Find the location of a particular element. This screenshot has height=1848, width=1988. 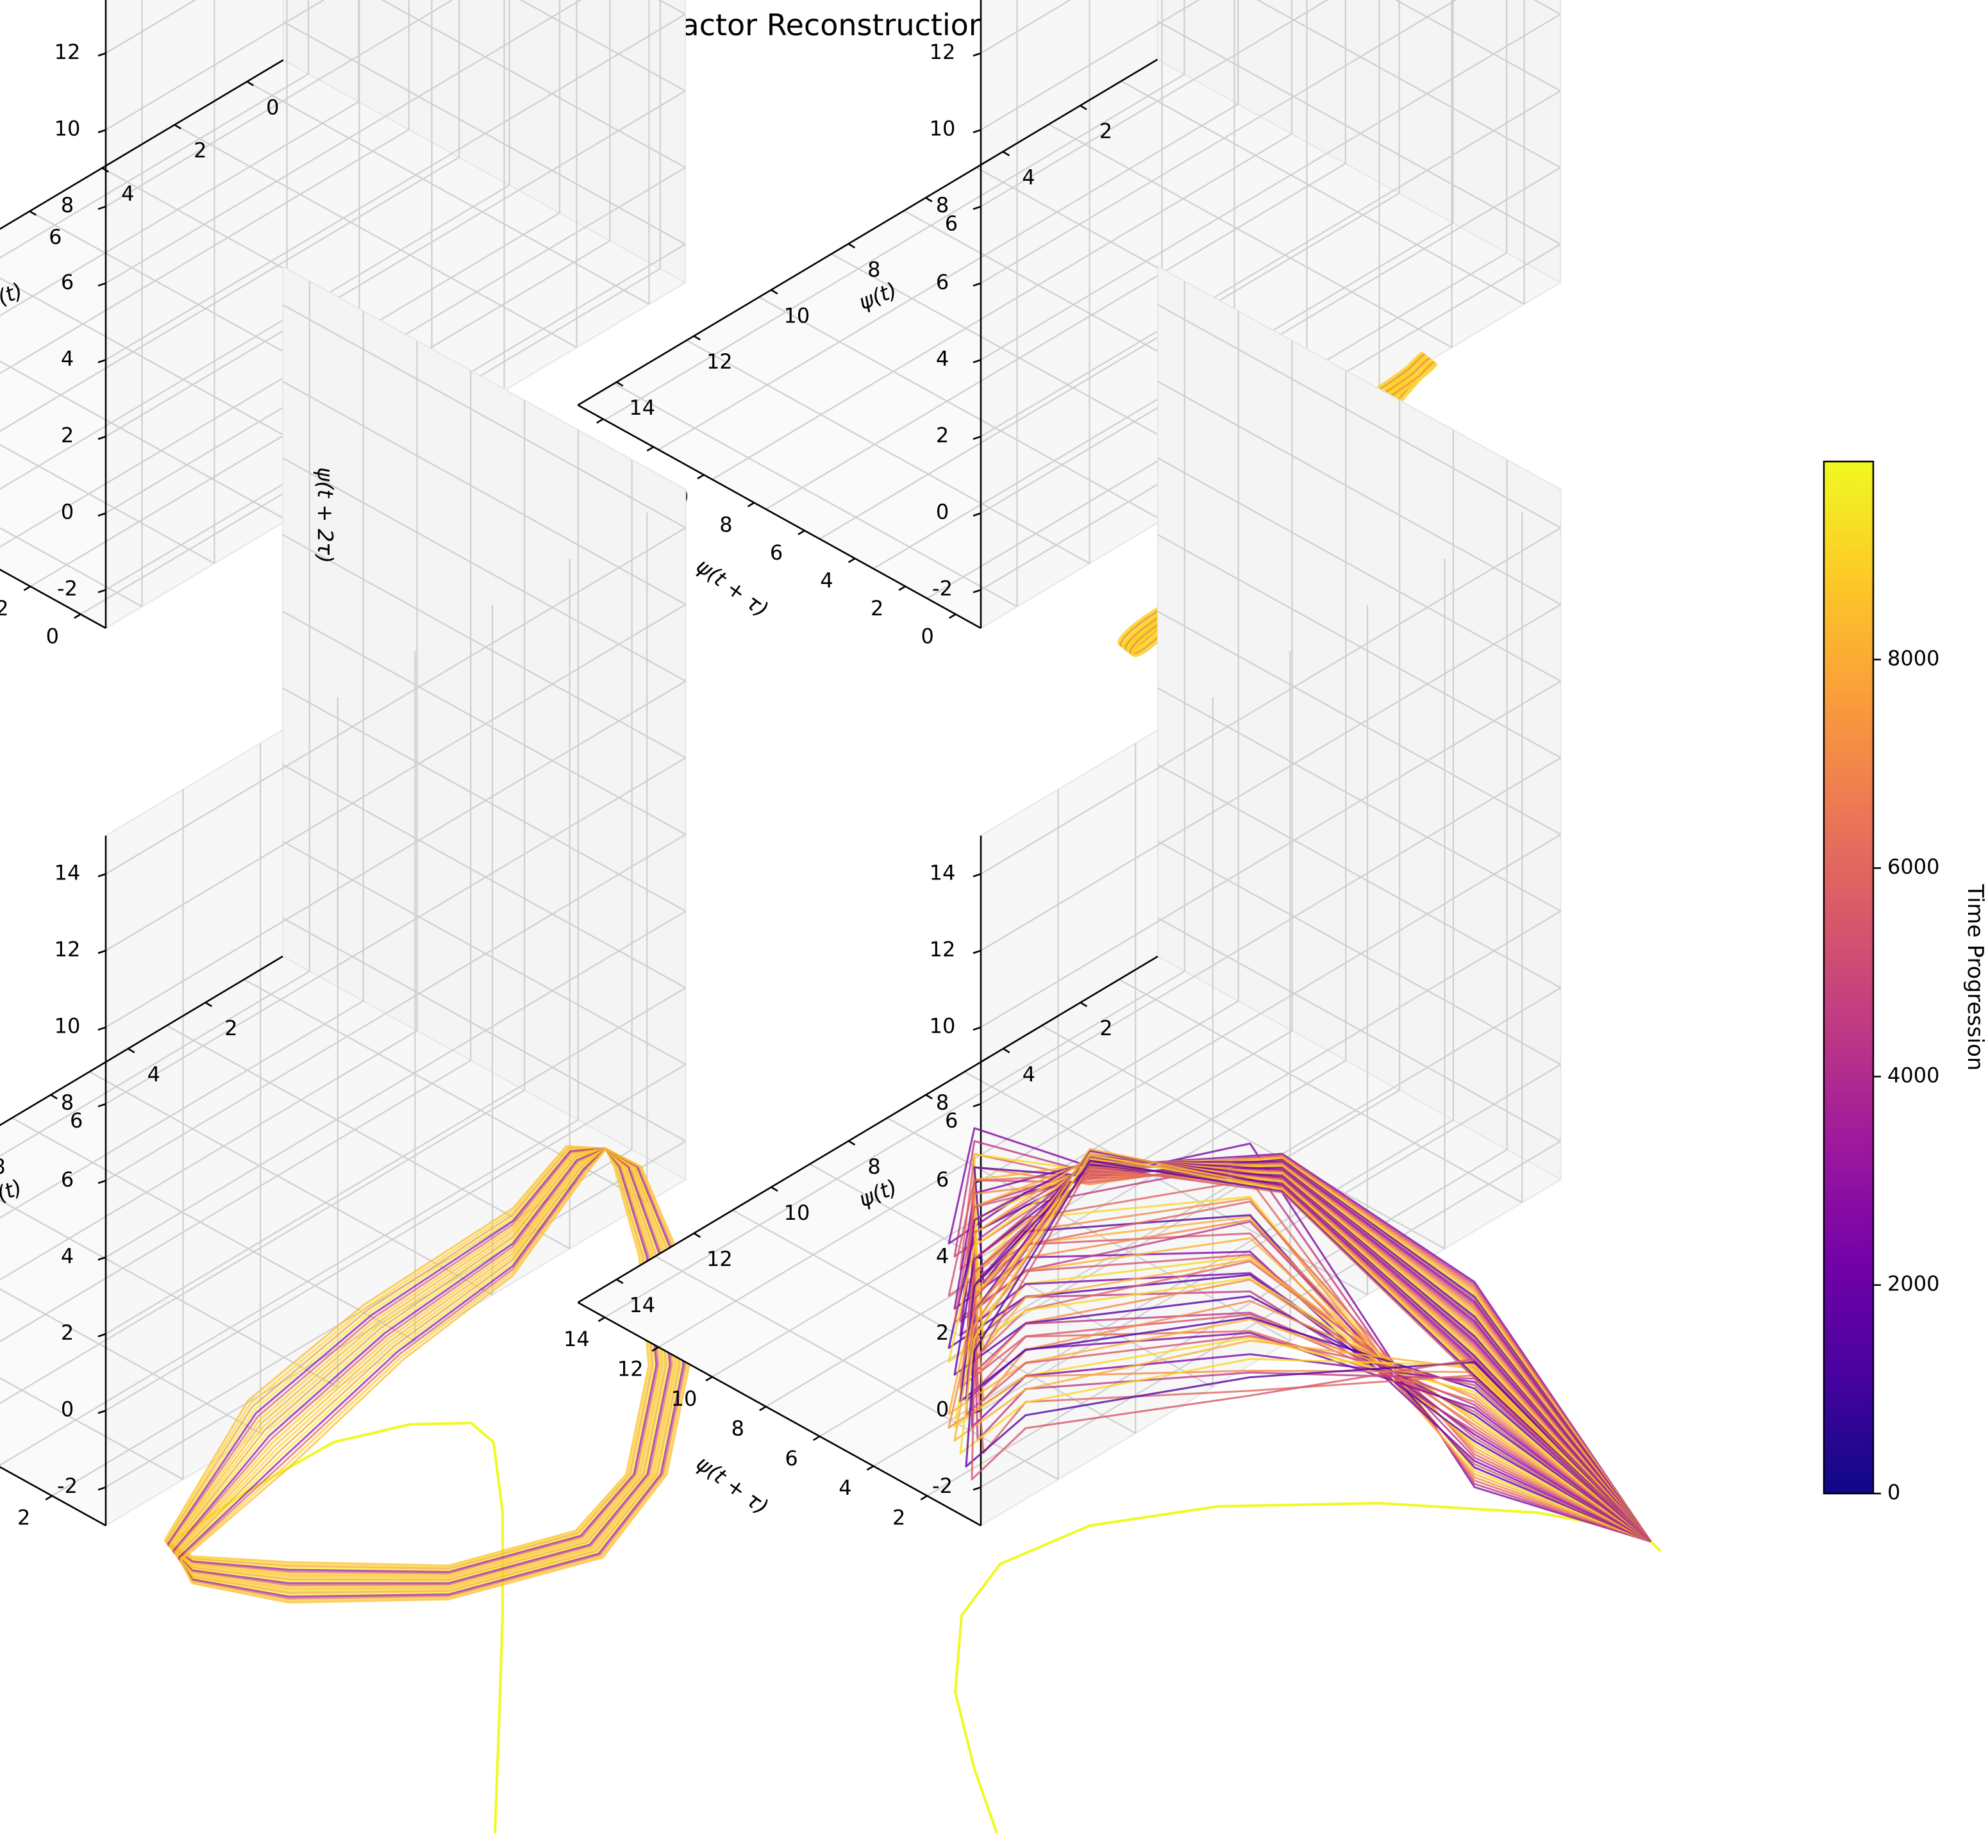

y-tick-label: 8 is located at coordinates (725, 525).